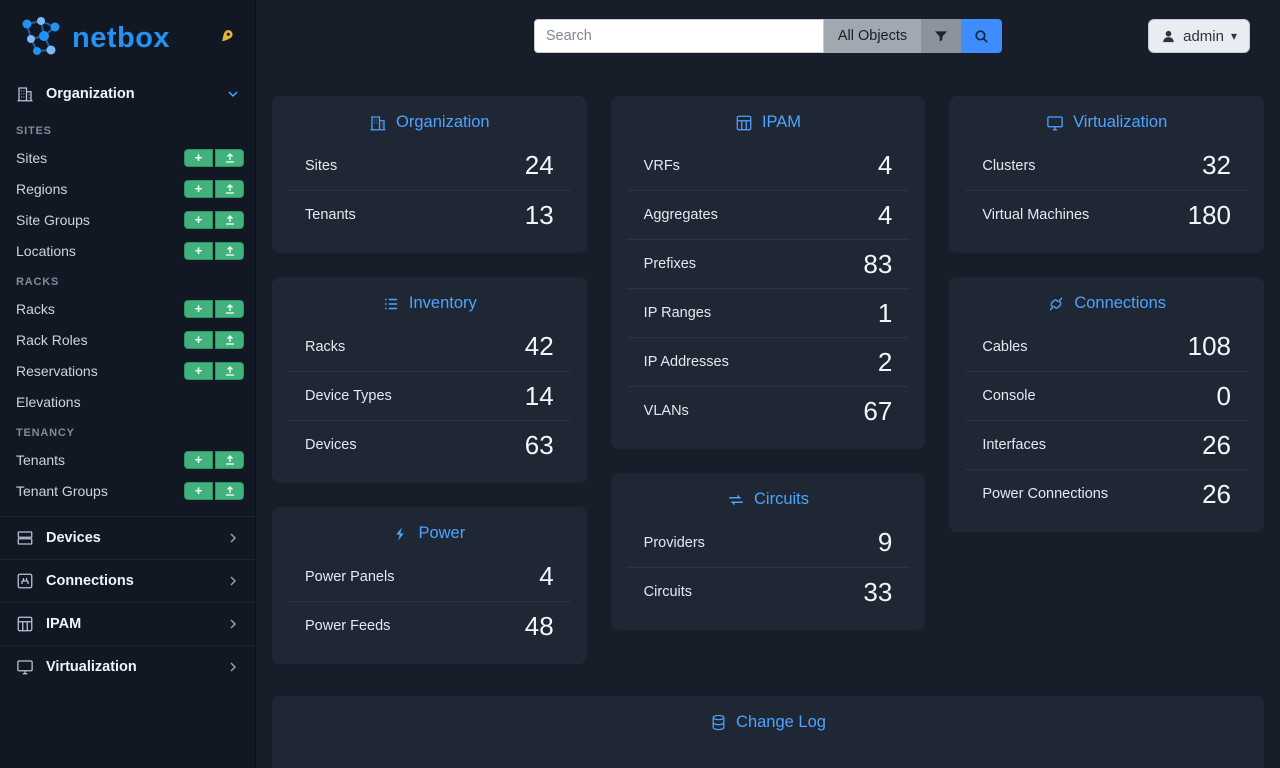 The image size is (1280, 768). What do you see at coordinates (878, 410) in the screenshot?
I see `stat-value: 67` at bounding box center [878, 410].